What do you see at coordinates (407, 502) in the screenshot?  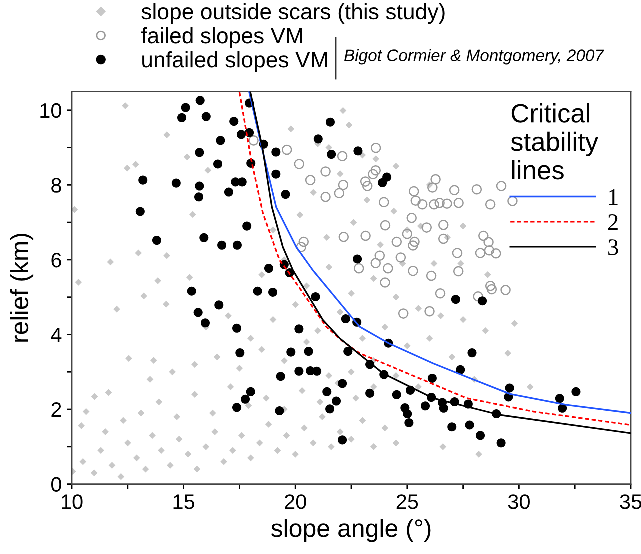 I see `x-tick-label: 25` at bounding box center [407, 502].